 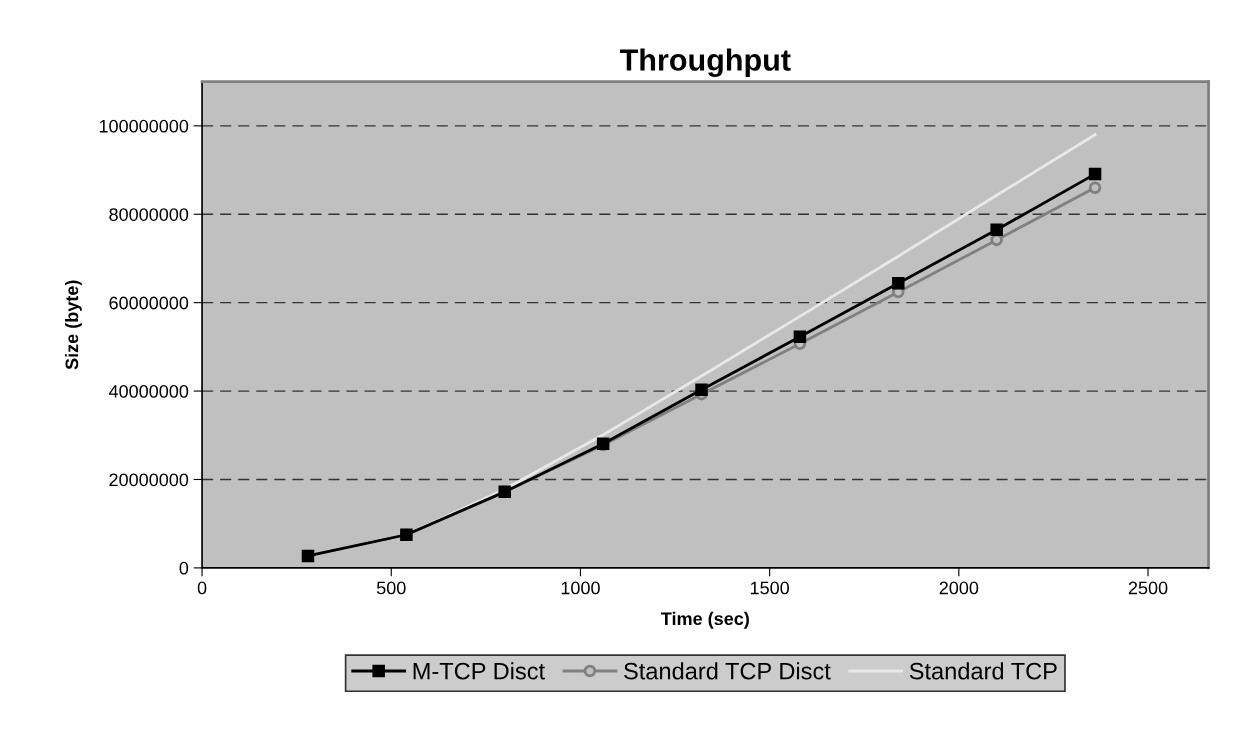 What do you see at coordinates (983, 671) in the screenshot?
I see `legend-label: Standard TCP` at bounding box center [983, 671].